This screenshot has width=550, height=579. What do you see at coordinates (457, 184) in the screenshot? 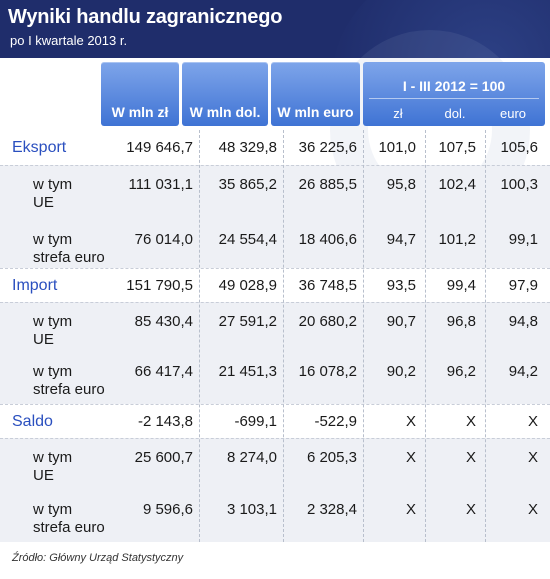
I see `table-cell: 102,4` at bounding box center [457, 184].